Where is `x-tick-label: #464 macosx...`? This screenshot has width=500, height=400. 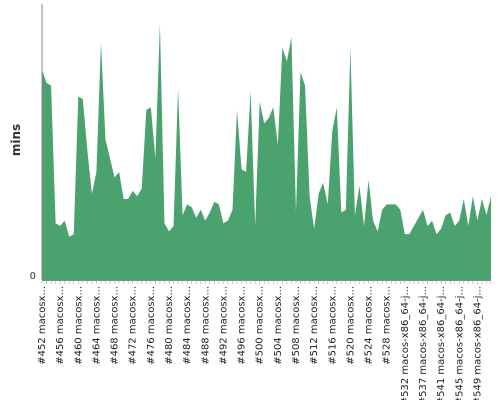 x-tick-label: #464 macosx... is located at coordinates (96, 325).